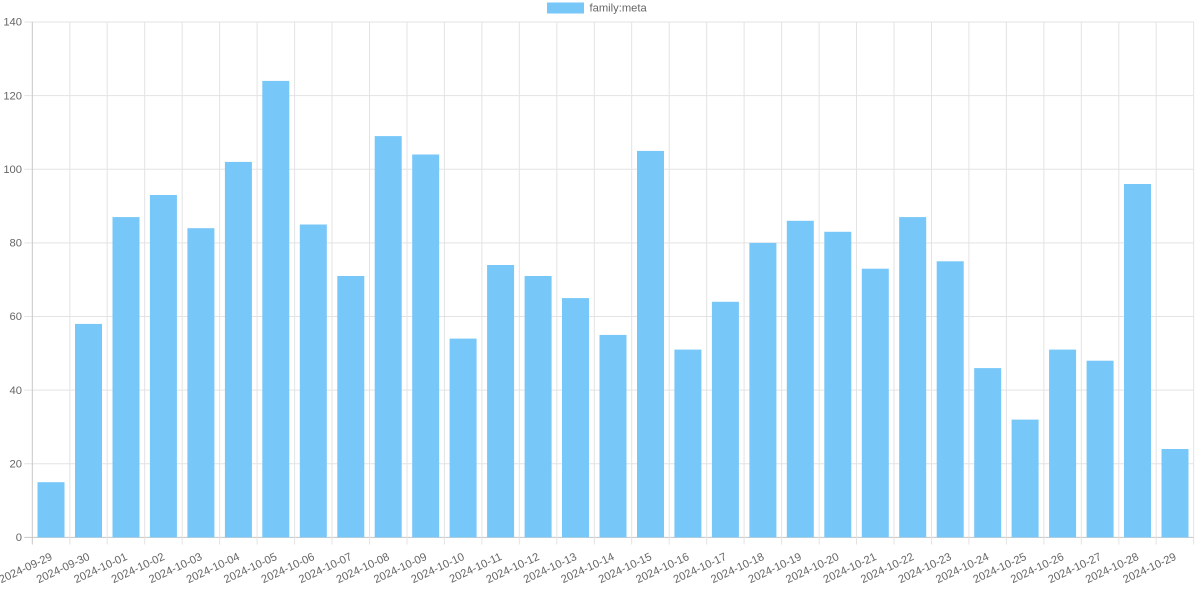  What do you see at coordinates (16, 244) in the screenshot?
I see `svg-text: 80` at bounding box center [16, 244].